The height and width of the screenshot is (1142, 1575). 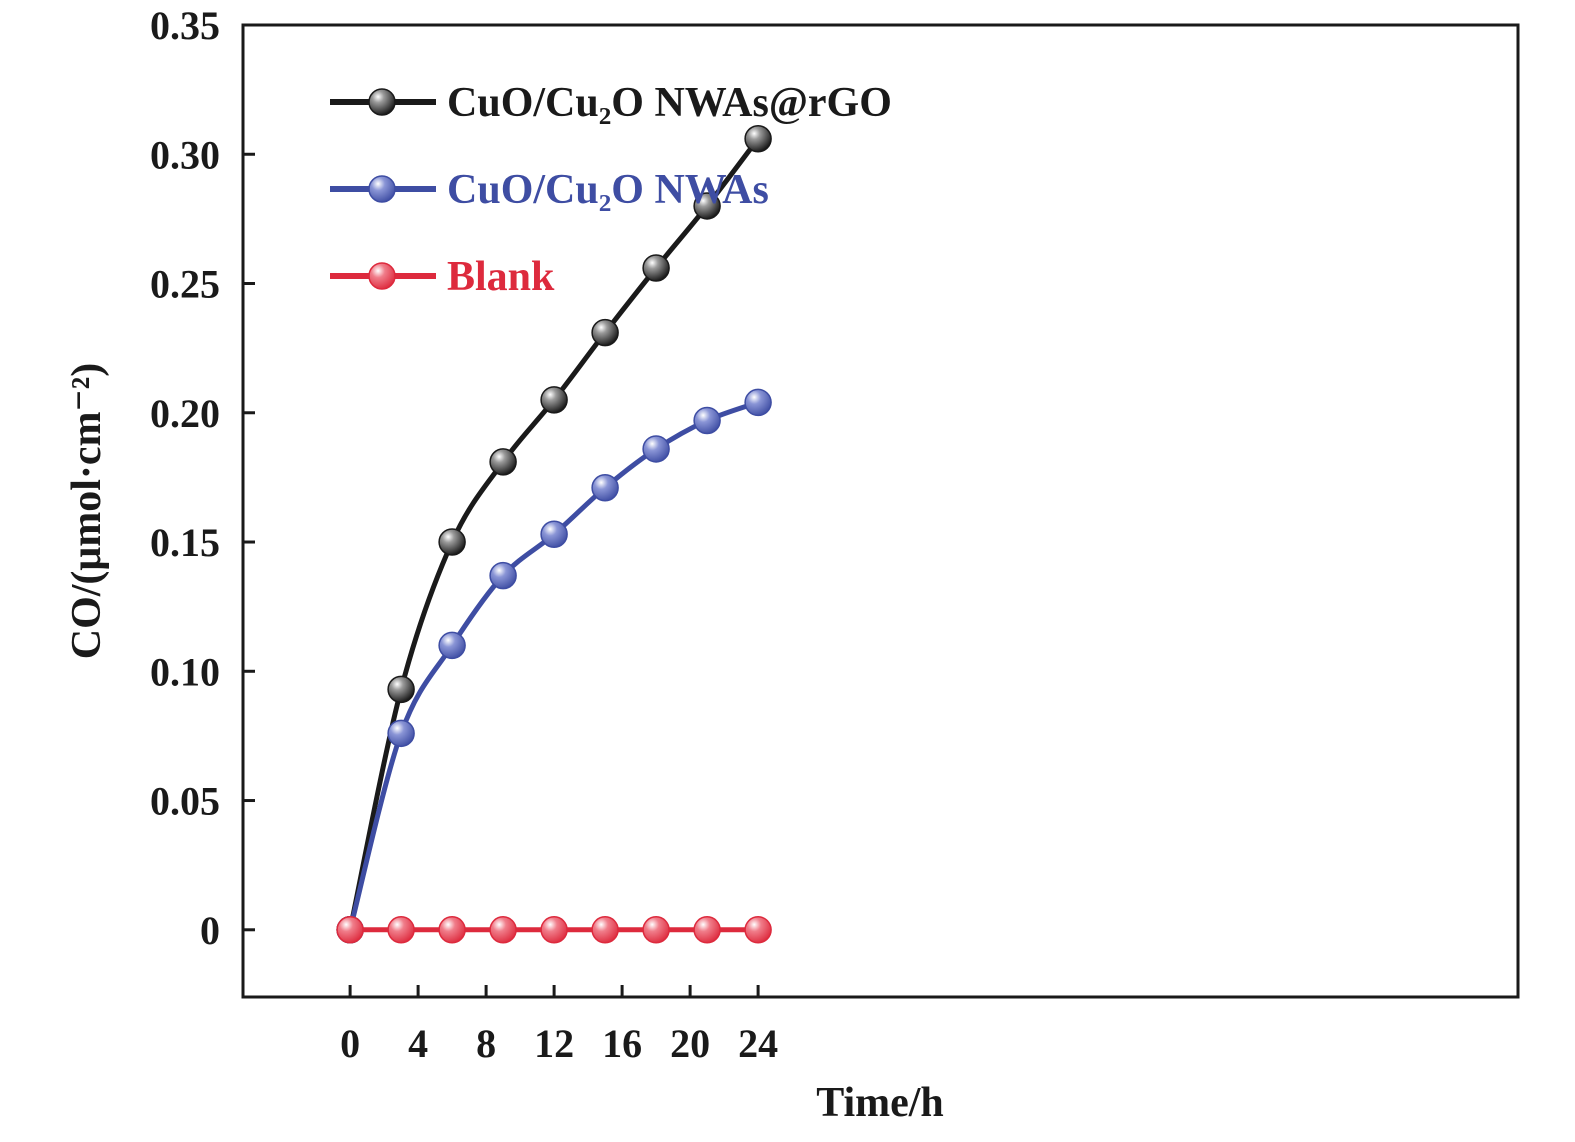 What do you see at coordinates (185, 542) in the screenshot?
I see `y-tick-label: 0.15` at bounding box center [185, 542].